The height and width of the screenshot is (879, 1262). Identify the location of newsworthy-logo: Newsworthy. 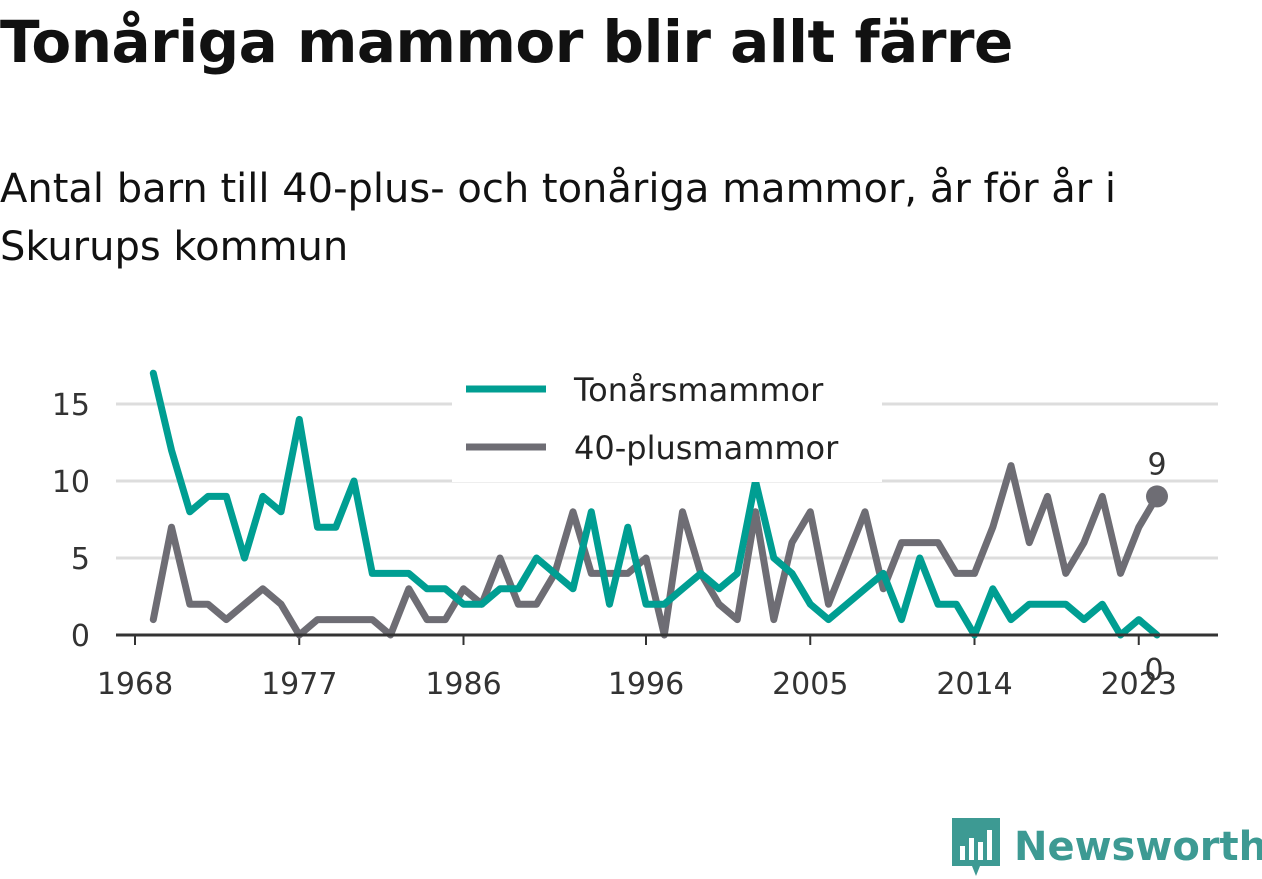
(1106, 847).